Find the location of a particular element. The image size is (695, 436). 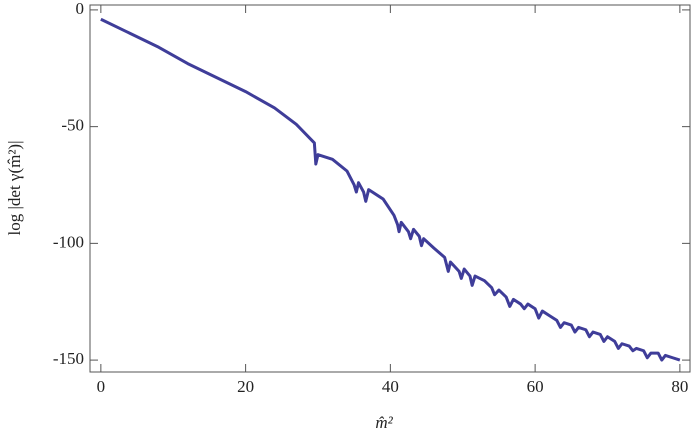

y-tick-label: -150 is located at coordinates (68, 358).